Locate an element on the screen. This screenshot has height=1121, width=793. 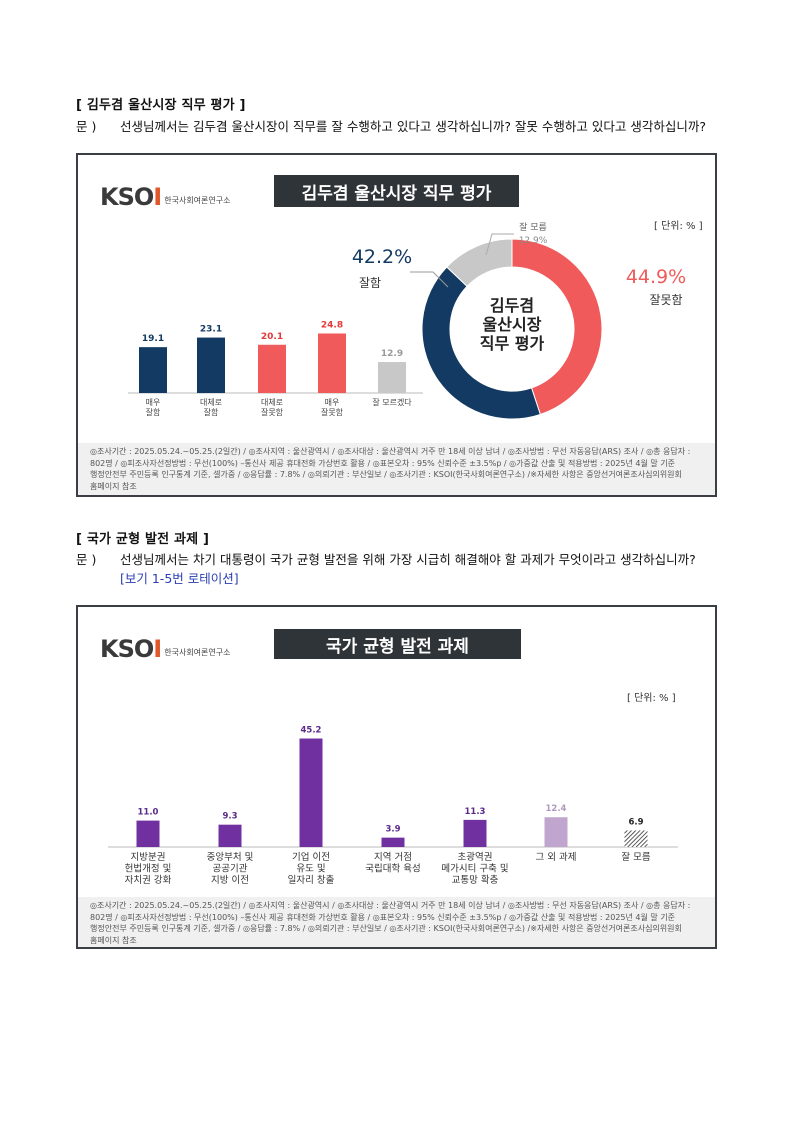
chart-title-banner: 김두겸 울산시장 직무 평가 is located at coordinates (396, 191).